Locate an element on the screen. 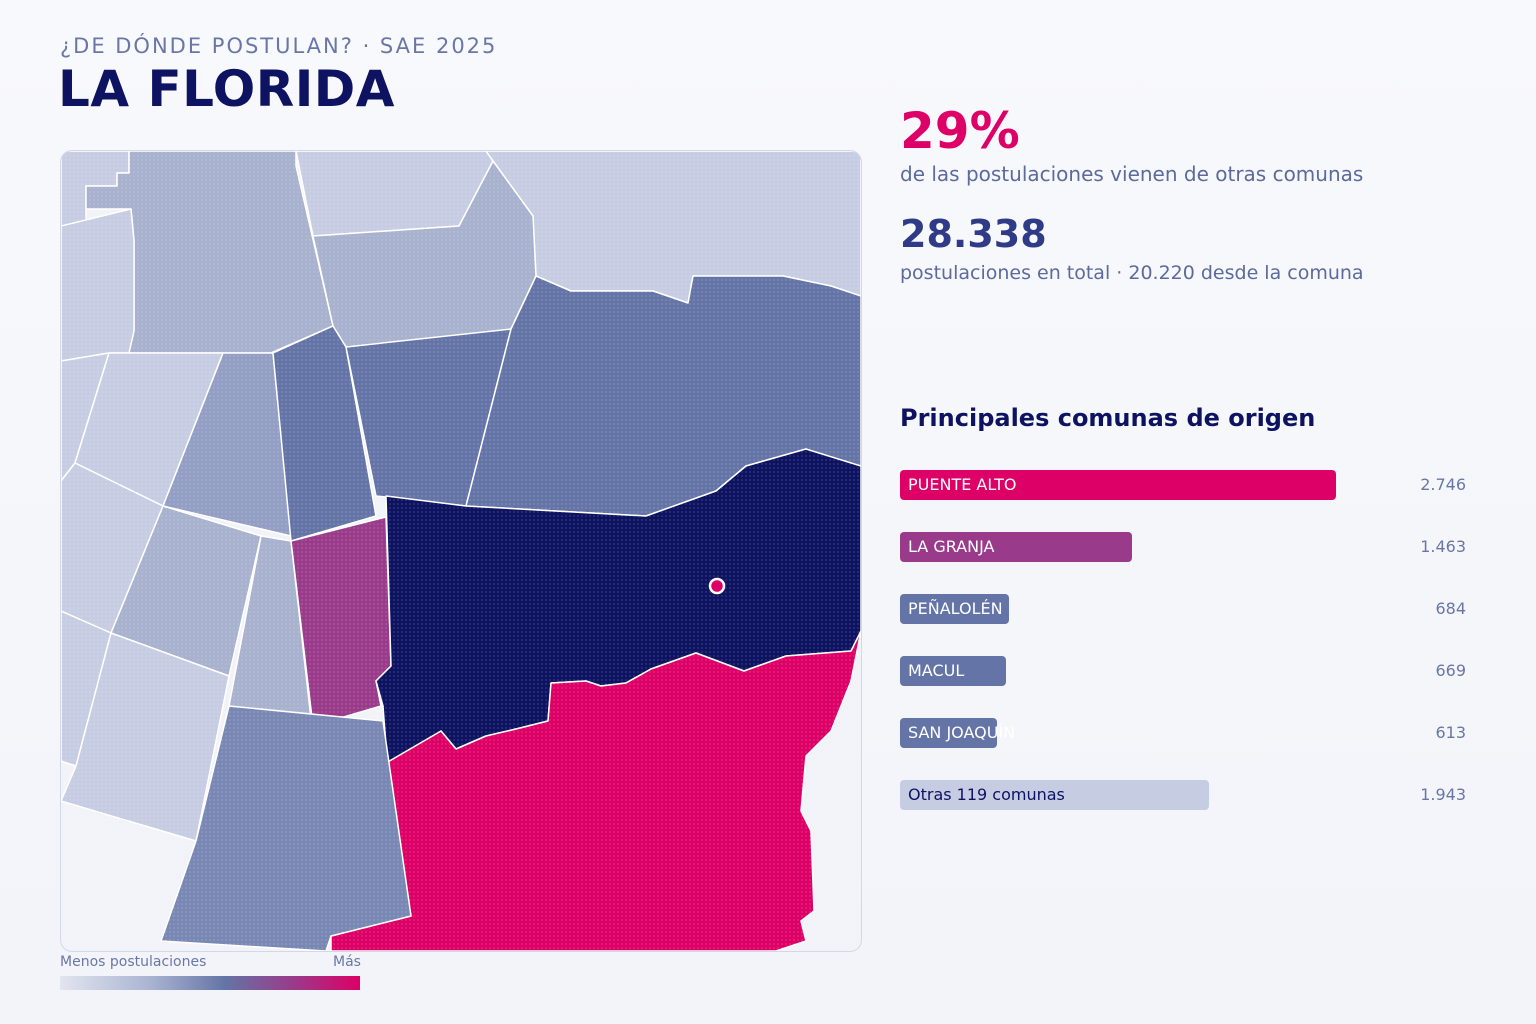  origin-label: PEÑALOLÉN is located at coordinates (955, 608).